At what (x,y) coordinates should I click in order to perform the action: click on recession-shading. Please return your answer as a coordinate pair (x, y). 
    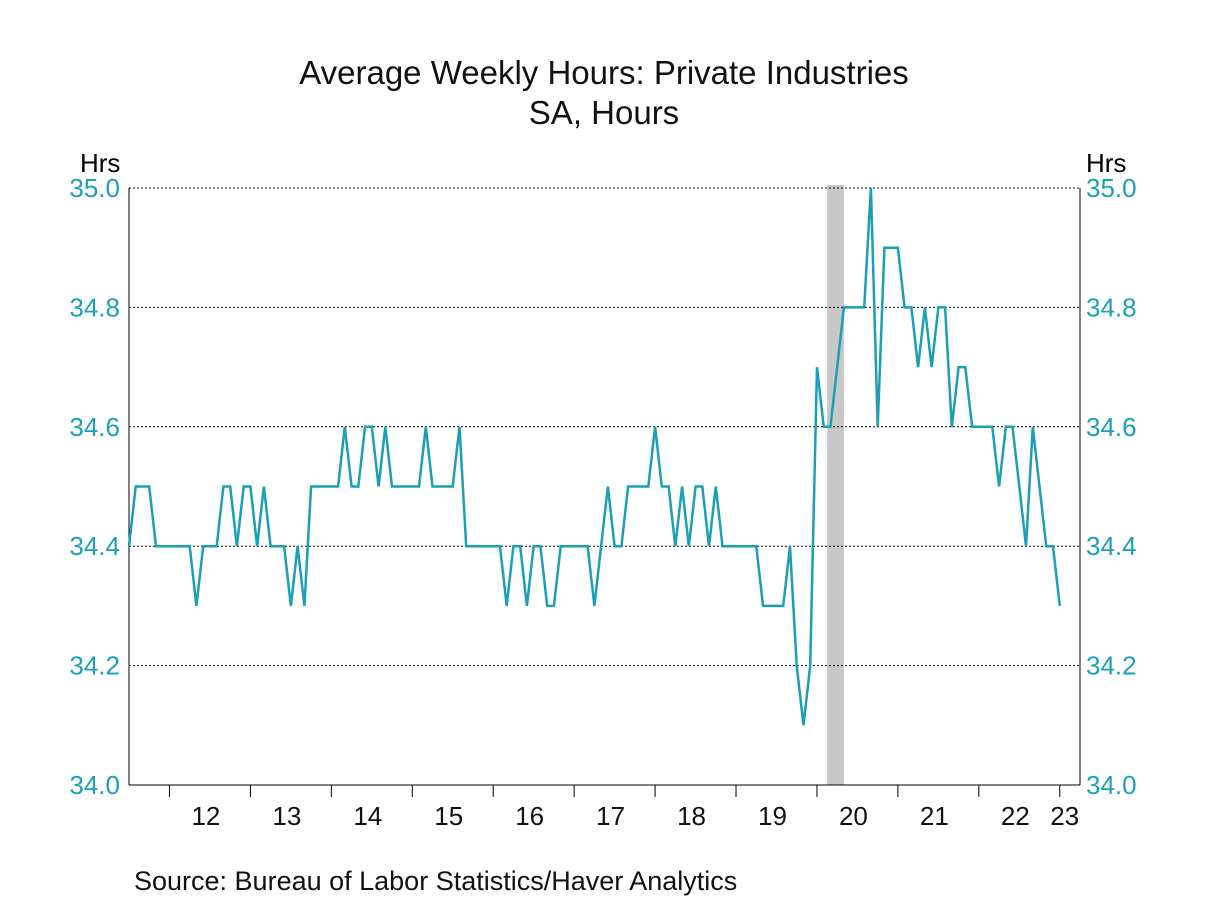
    Looking at the image, I should click on (835, 485).